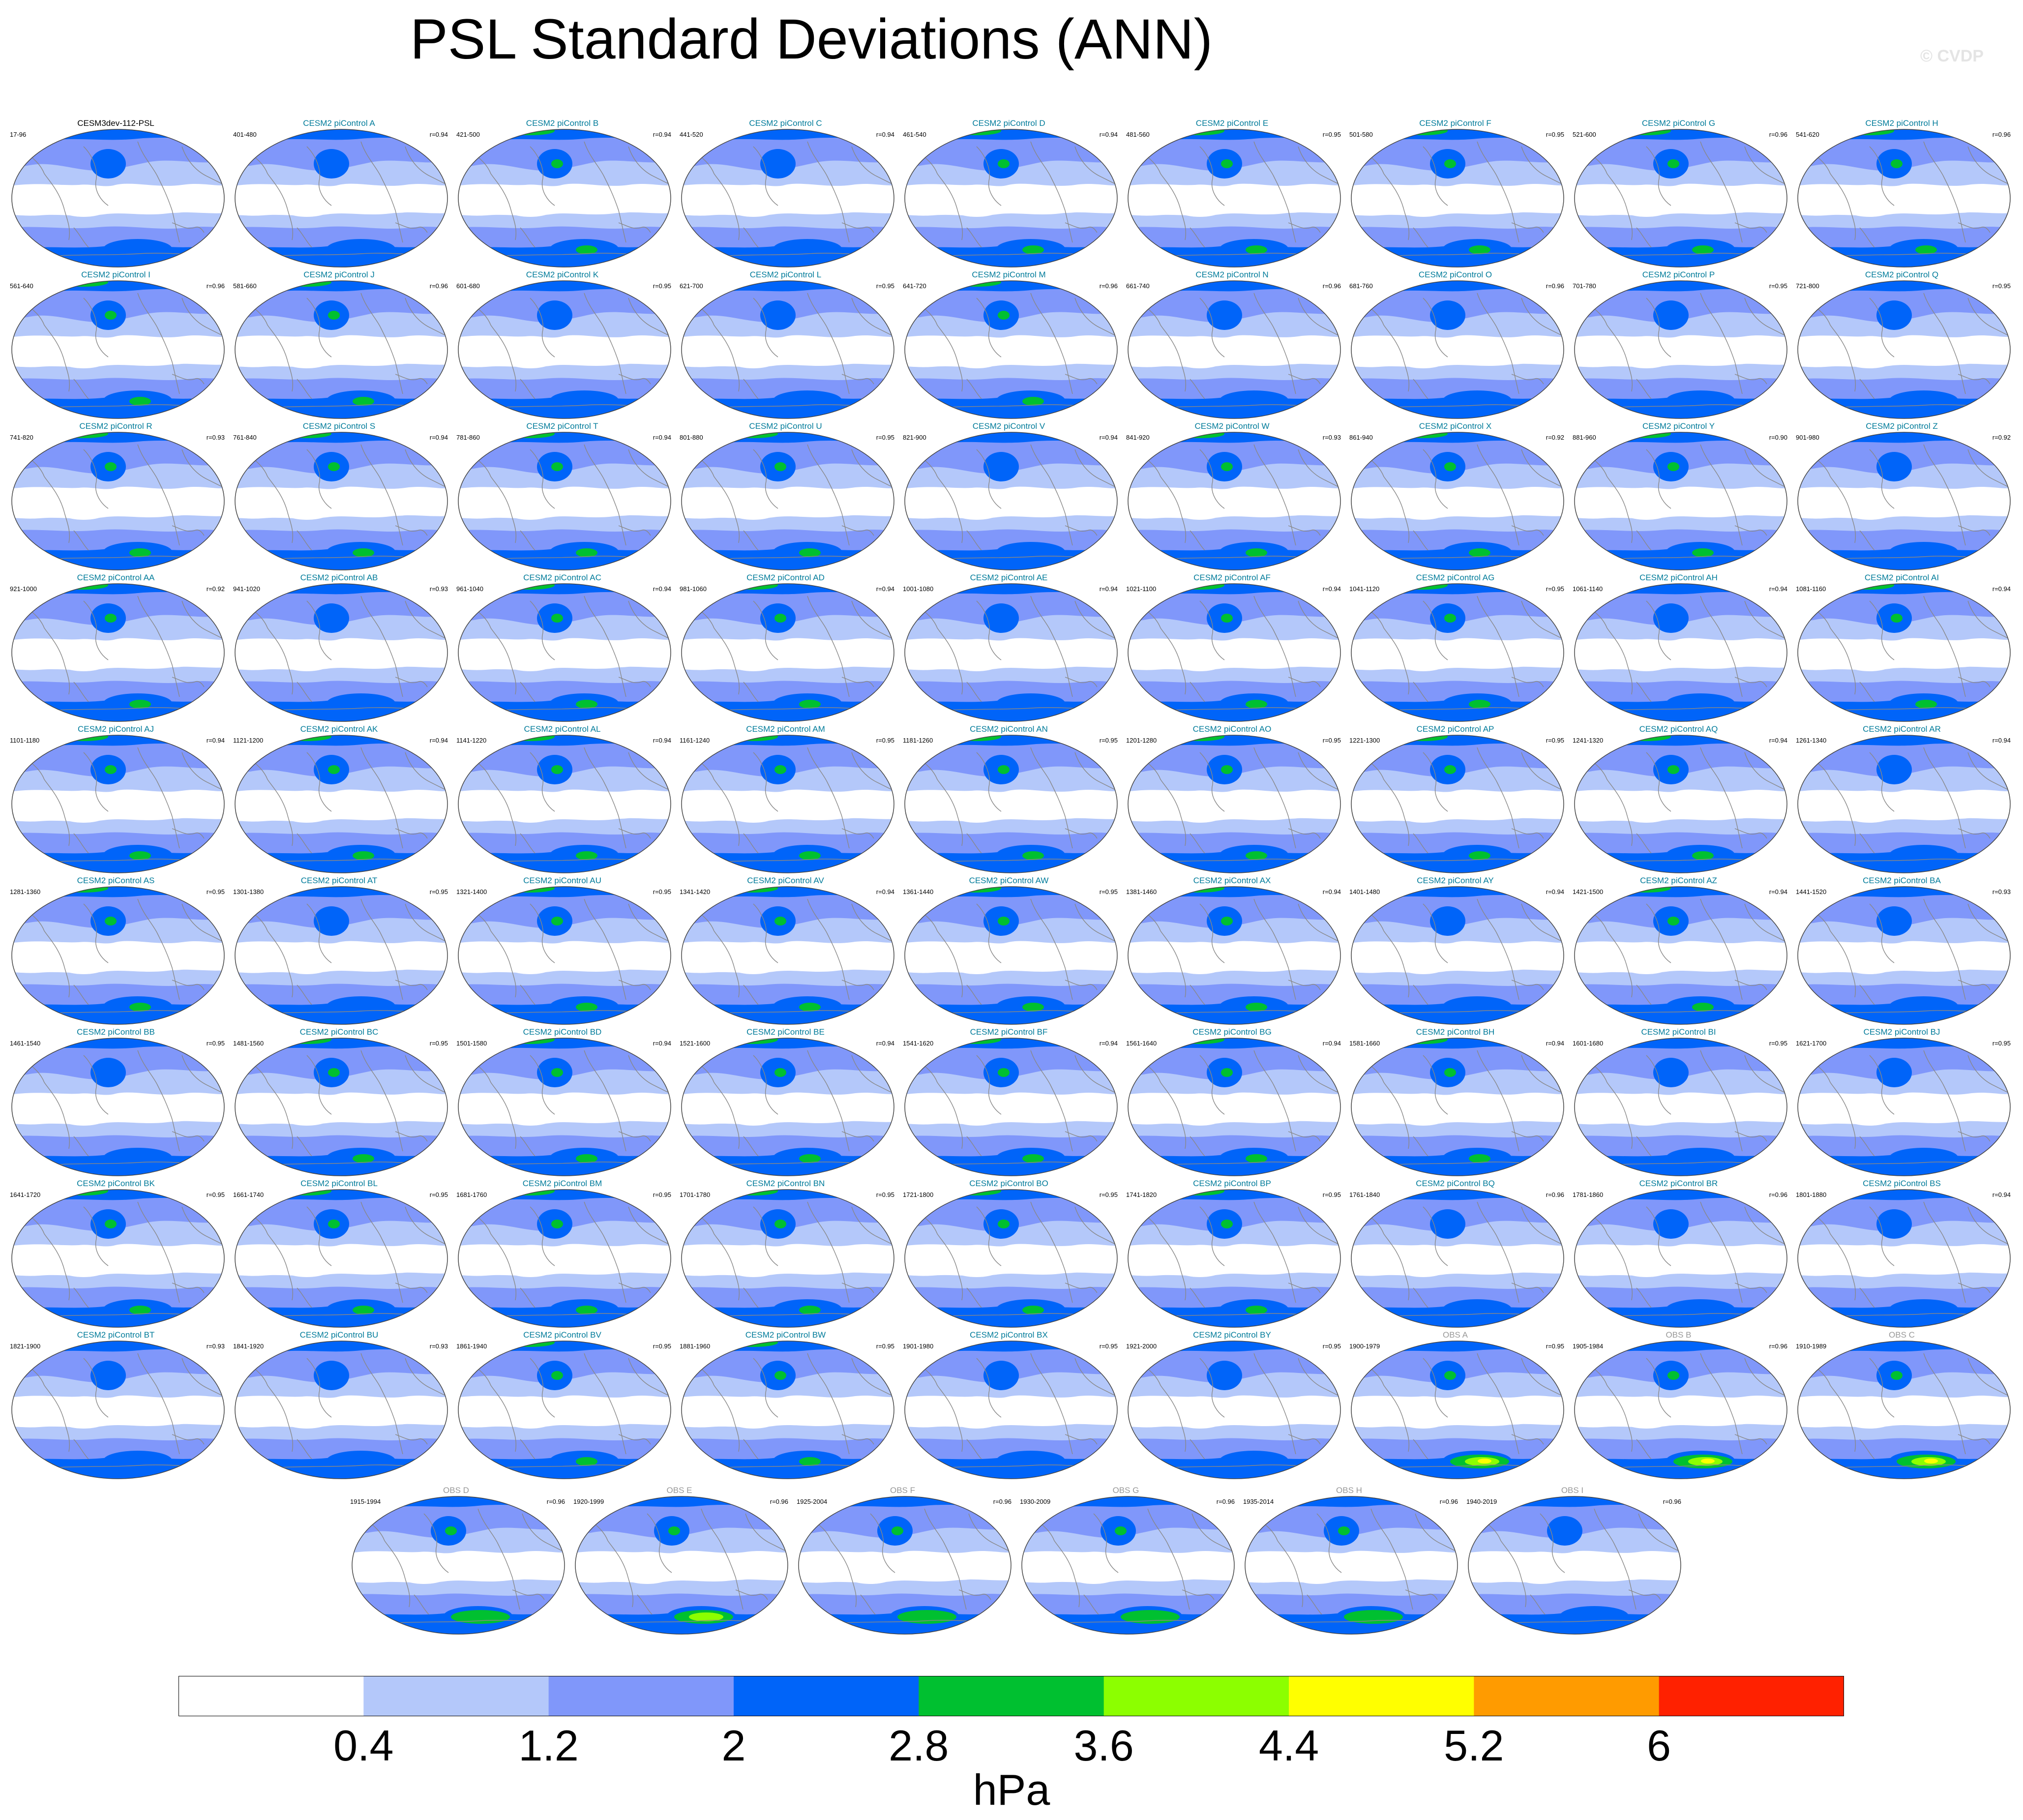  I want to click on panel-years: 981-1060, so click(693, 589).